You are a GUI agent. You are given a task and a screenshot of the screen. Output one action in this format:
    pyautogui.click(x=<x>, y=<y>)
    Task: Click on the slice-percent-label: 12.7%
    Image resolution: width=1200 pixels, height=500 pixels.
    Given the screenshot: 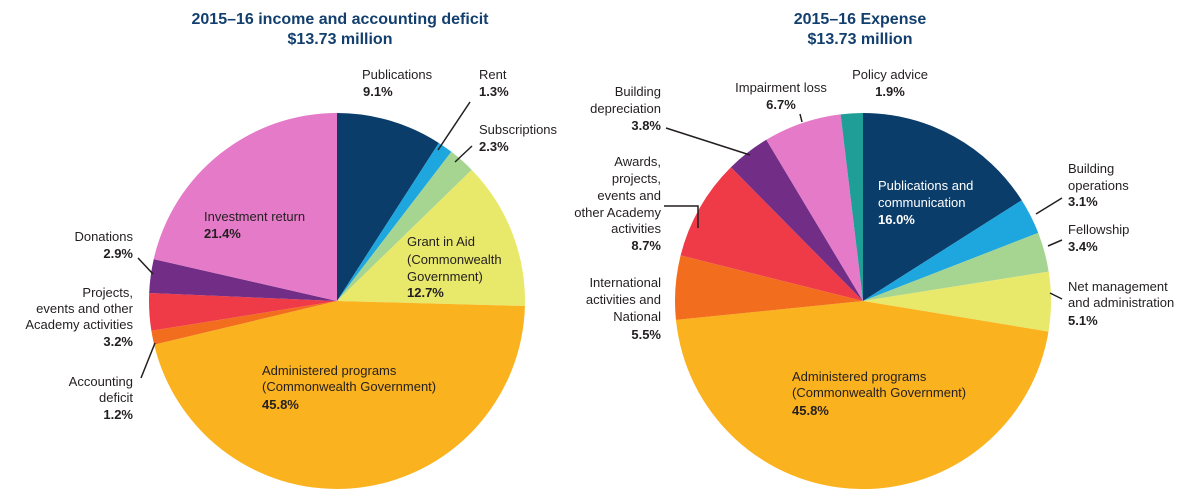 What is the action you would take?
    pyautogui.click(x=425, y=292)
    